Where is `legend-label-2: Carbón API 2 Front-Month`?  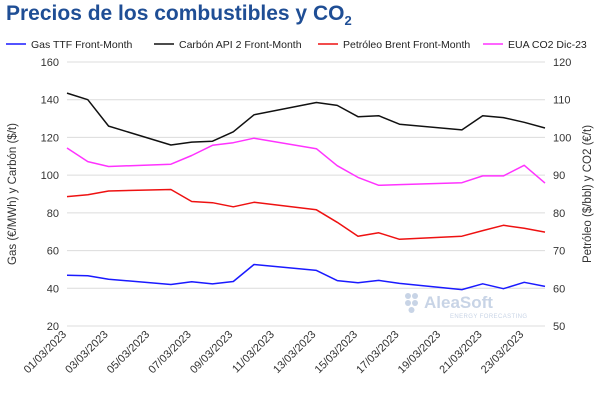 legend-label-2: Carbón API 2 Front-Month is located at coordinates (240, 45).